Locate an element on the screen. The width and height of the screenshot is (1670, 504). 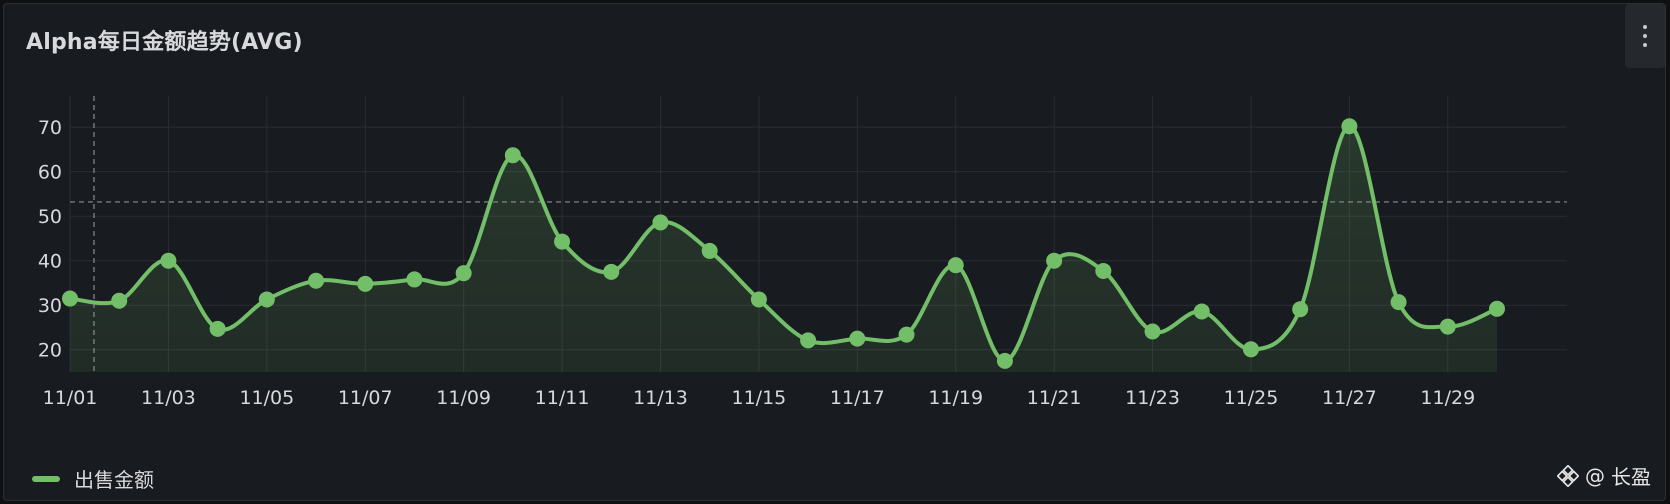
more-vertical-icon is located at coordinates (1645, 36).